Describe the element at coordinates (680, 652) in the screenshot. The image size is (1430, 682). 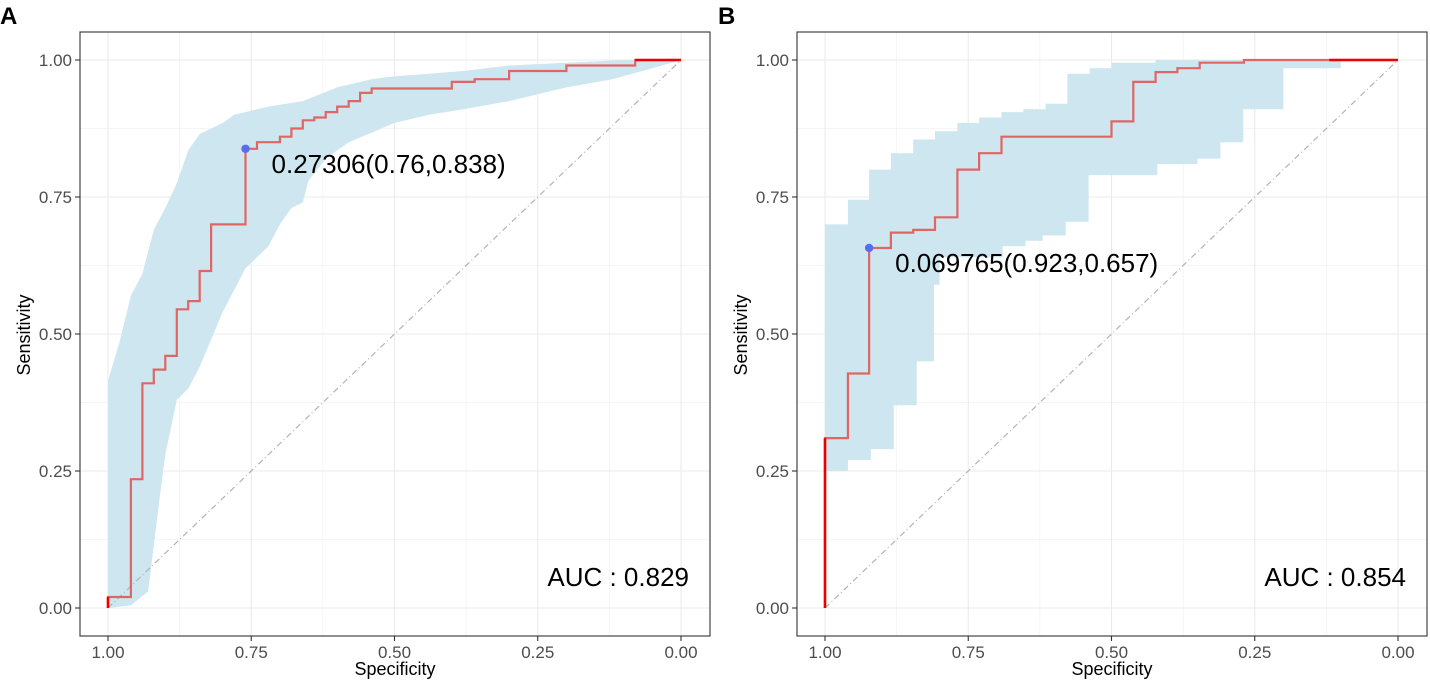
I see `panel-a-x-tick-label: 0.00` at that location.